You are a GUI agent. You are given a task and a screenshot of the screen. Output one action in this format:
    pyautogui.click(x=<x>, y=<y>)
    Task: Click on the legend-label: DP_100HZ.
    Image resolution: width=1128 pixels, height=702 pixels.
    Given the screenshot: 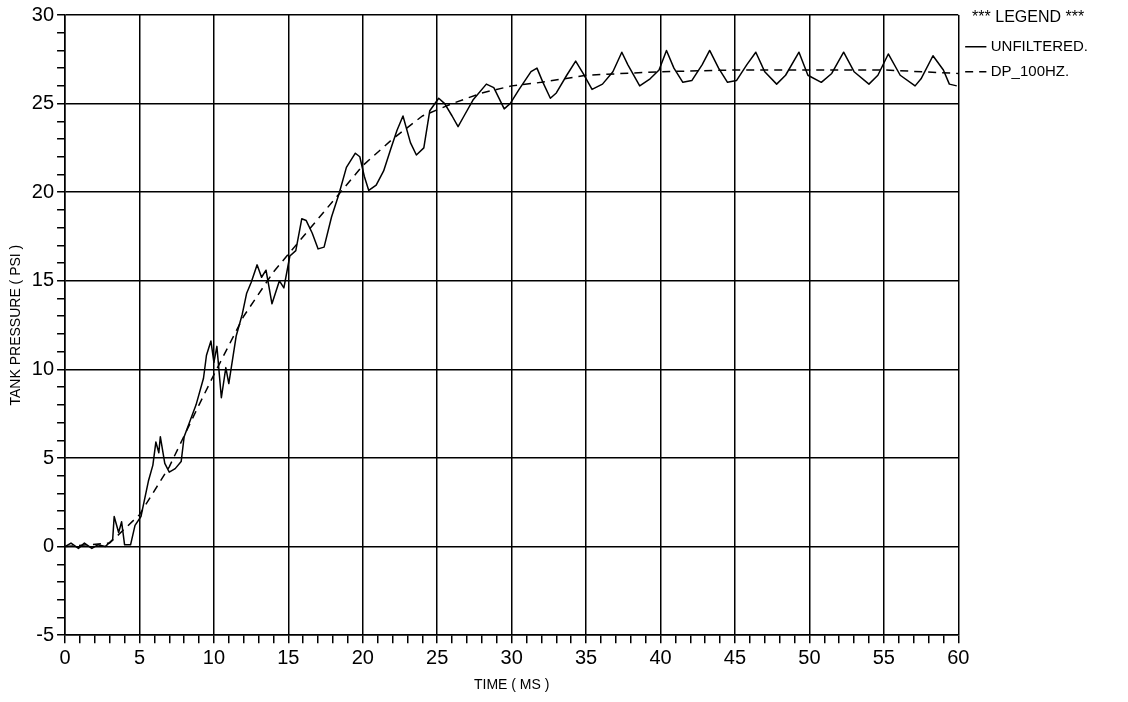 What is the action you would take?
    pyautogui.click(x=1030, y=70)
    